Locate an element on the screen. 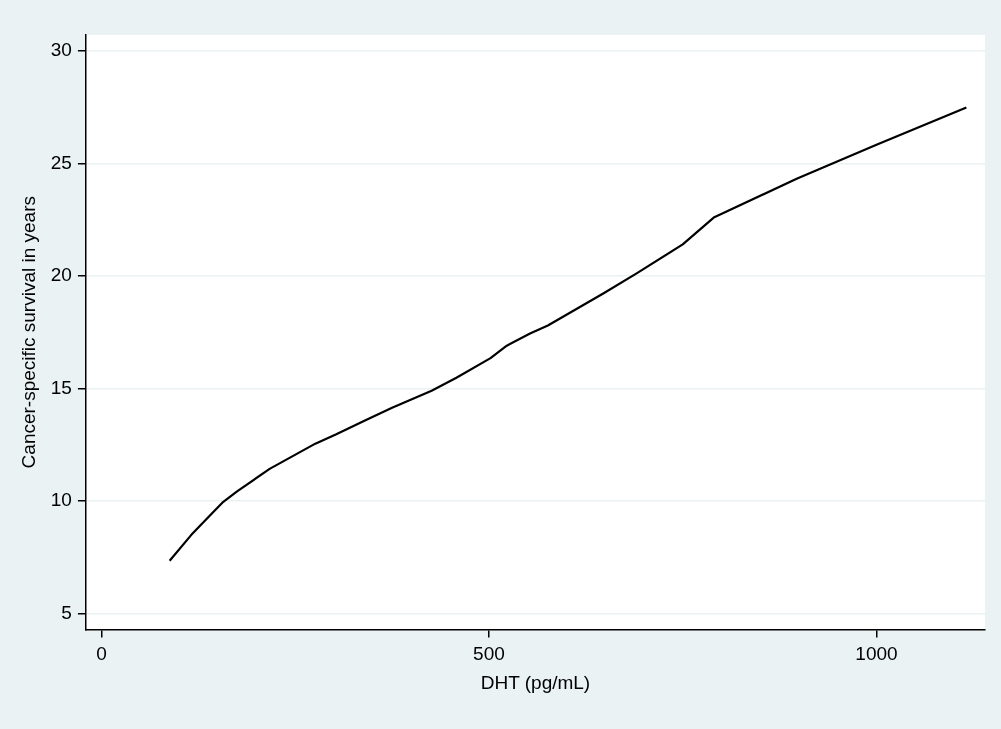  y-tick-label: 25 is located at coordinates (61, 162).